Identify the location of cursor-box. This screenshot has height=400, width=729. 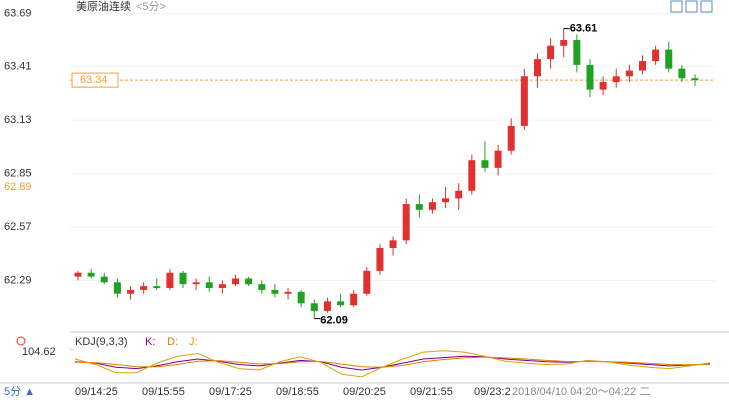
(614, 392).